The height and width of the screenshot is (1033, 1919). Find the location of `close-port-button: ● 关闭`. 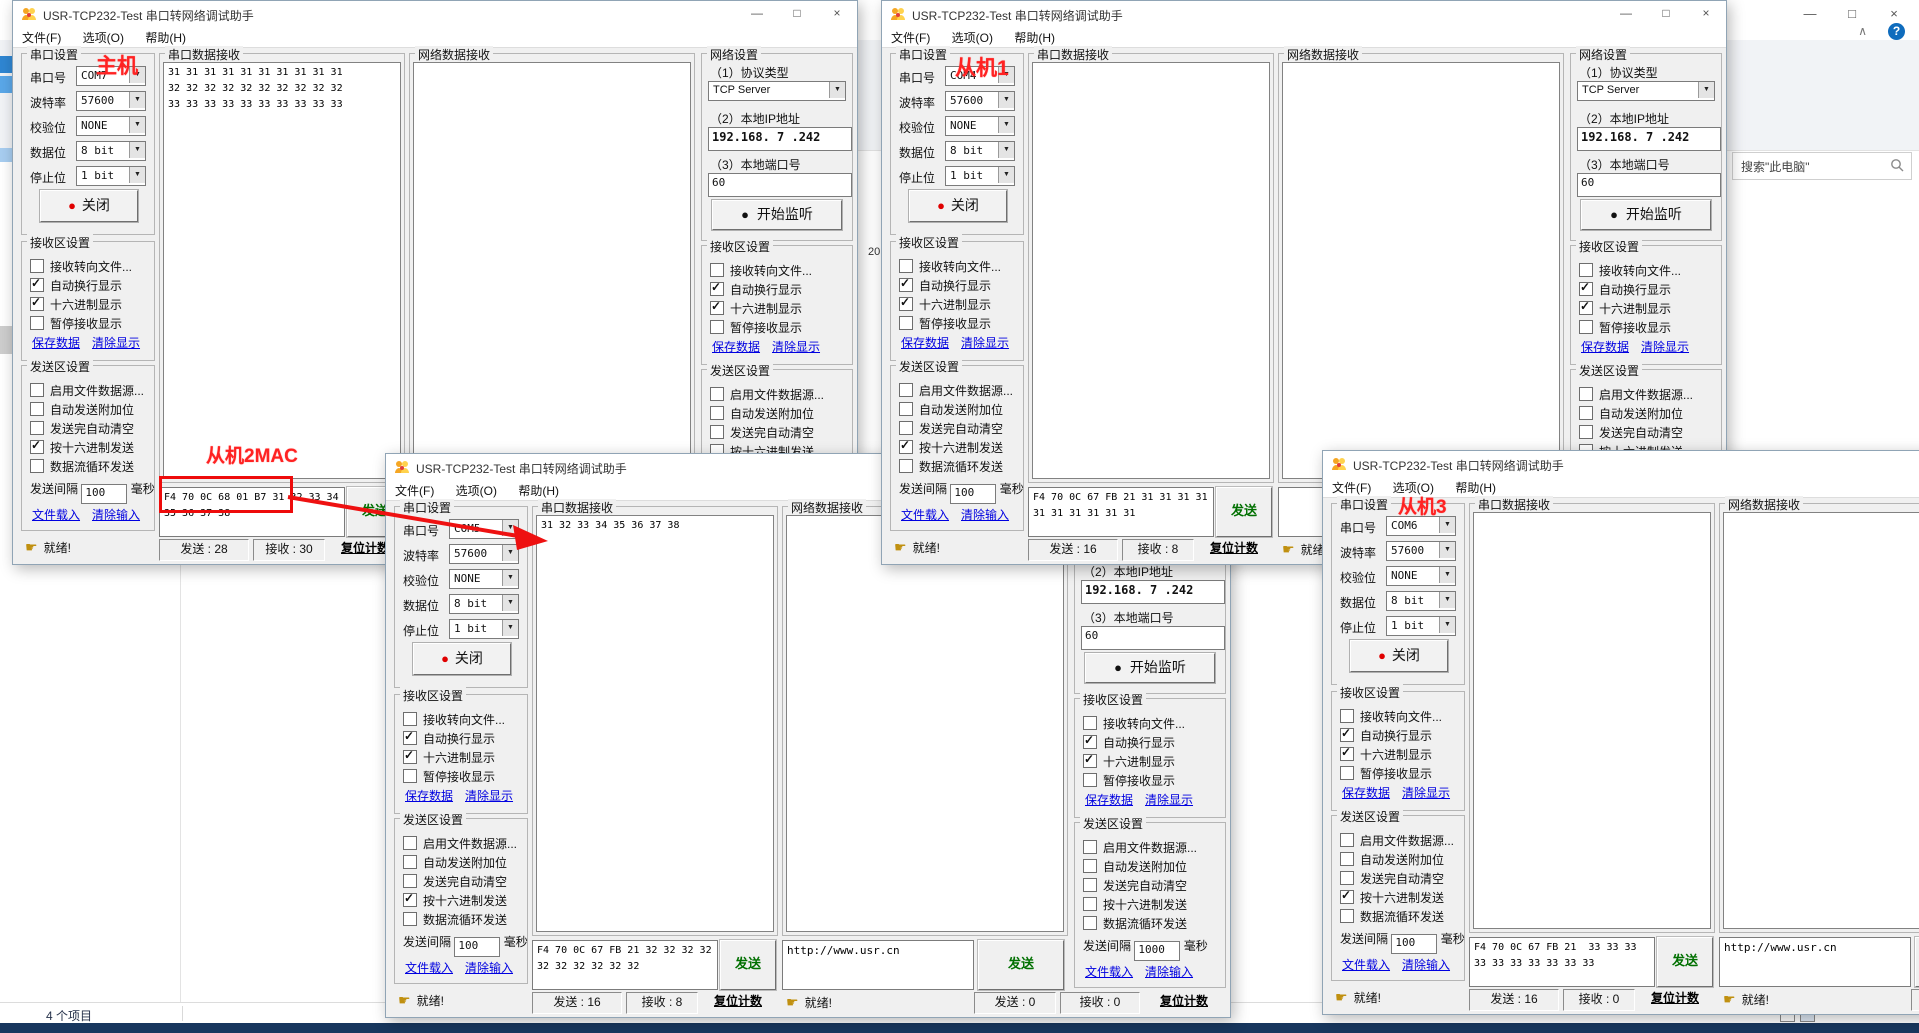

close-port-button: ● 关闭 is located at coordinates (1399, 656).